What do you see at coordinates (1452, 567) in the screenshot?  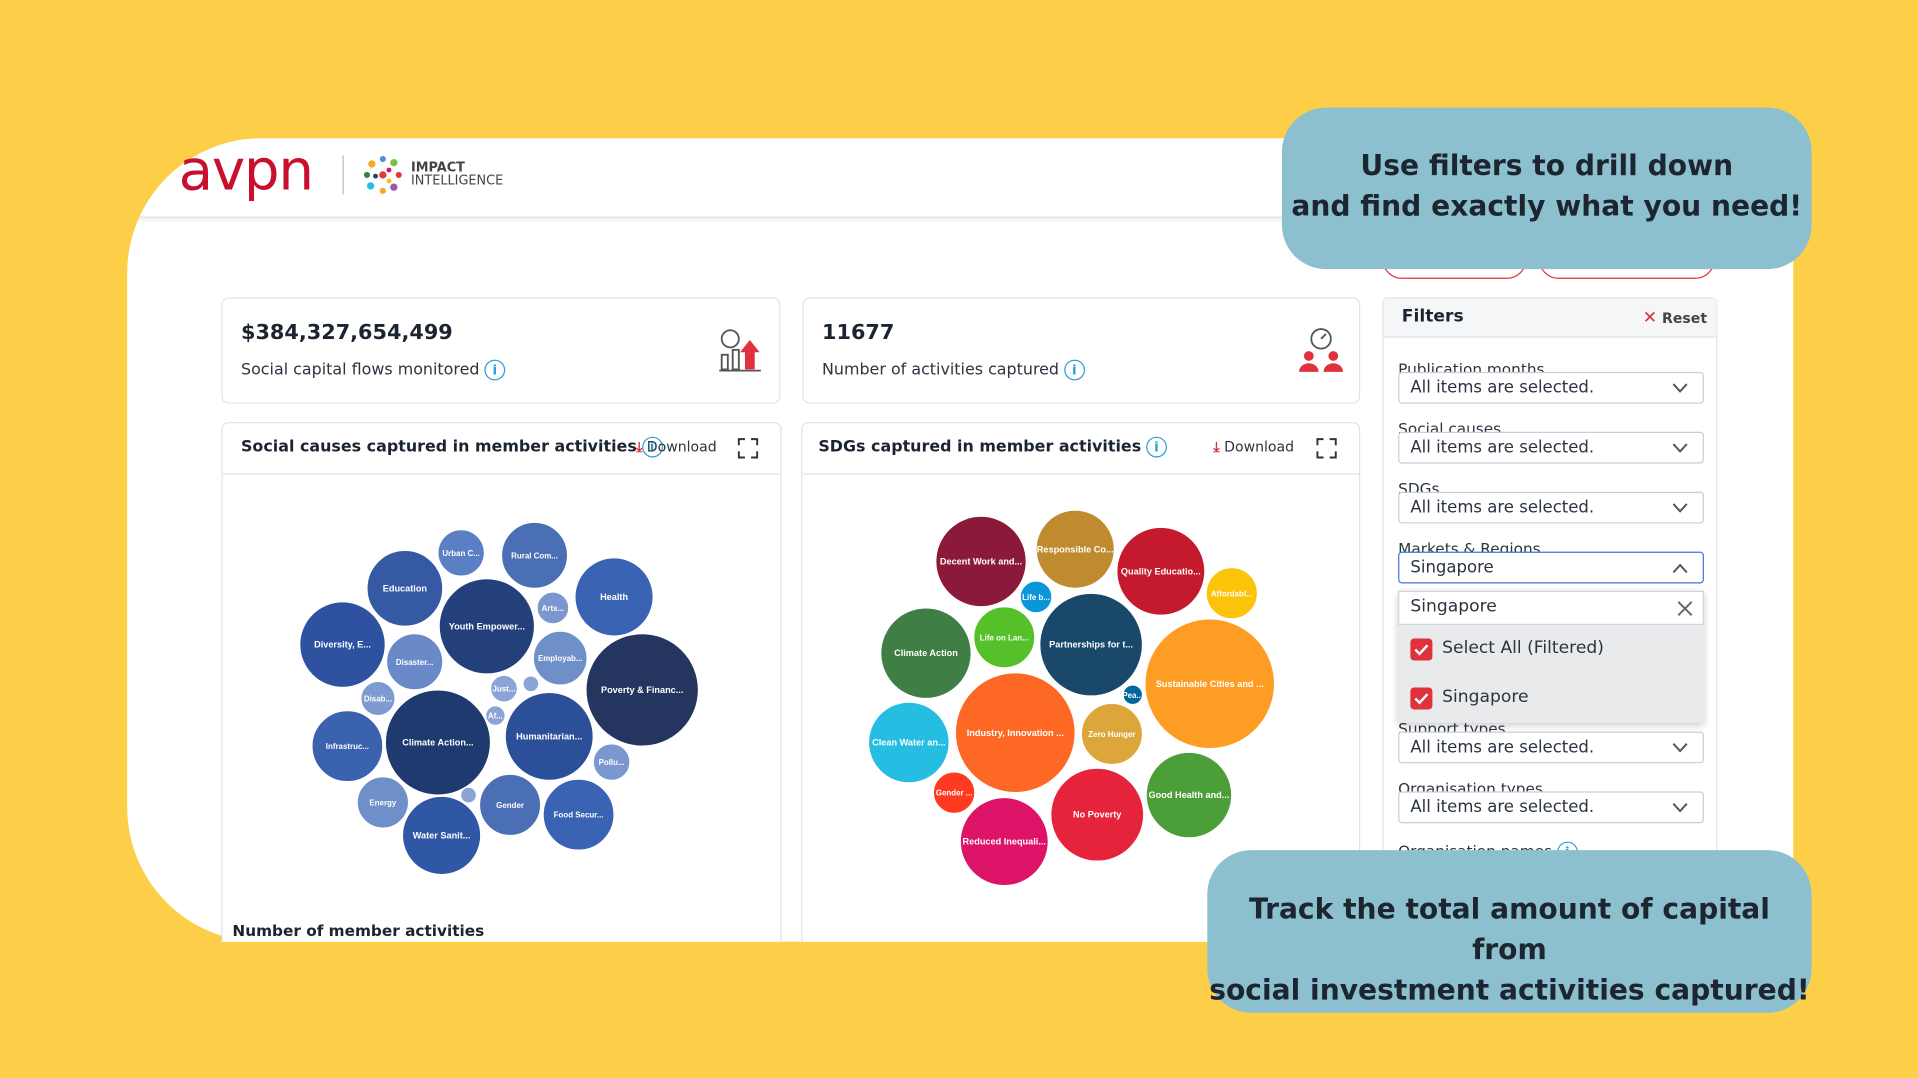 I see `filter-value: Singapore` at bounding box center [1452, 567].